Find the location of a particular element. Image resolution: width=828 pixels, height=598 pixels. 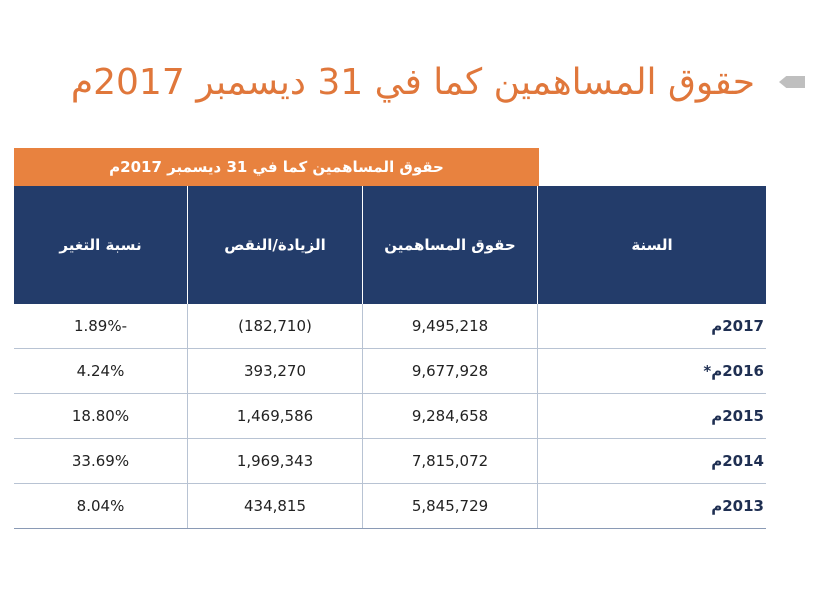

table-row: 2014م 7,815,072 1,969,343 33.69% is located at coordinates (390, 461).